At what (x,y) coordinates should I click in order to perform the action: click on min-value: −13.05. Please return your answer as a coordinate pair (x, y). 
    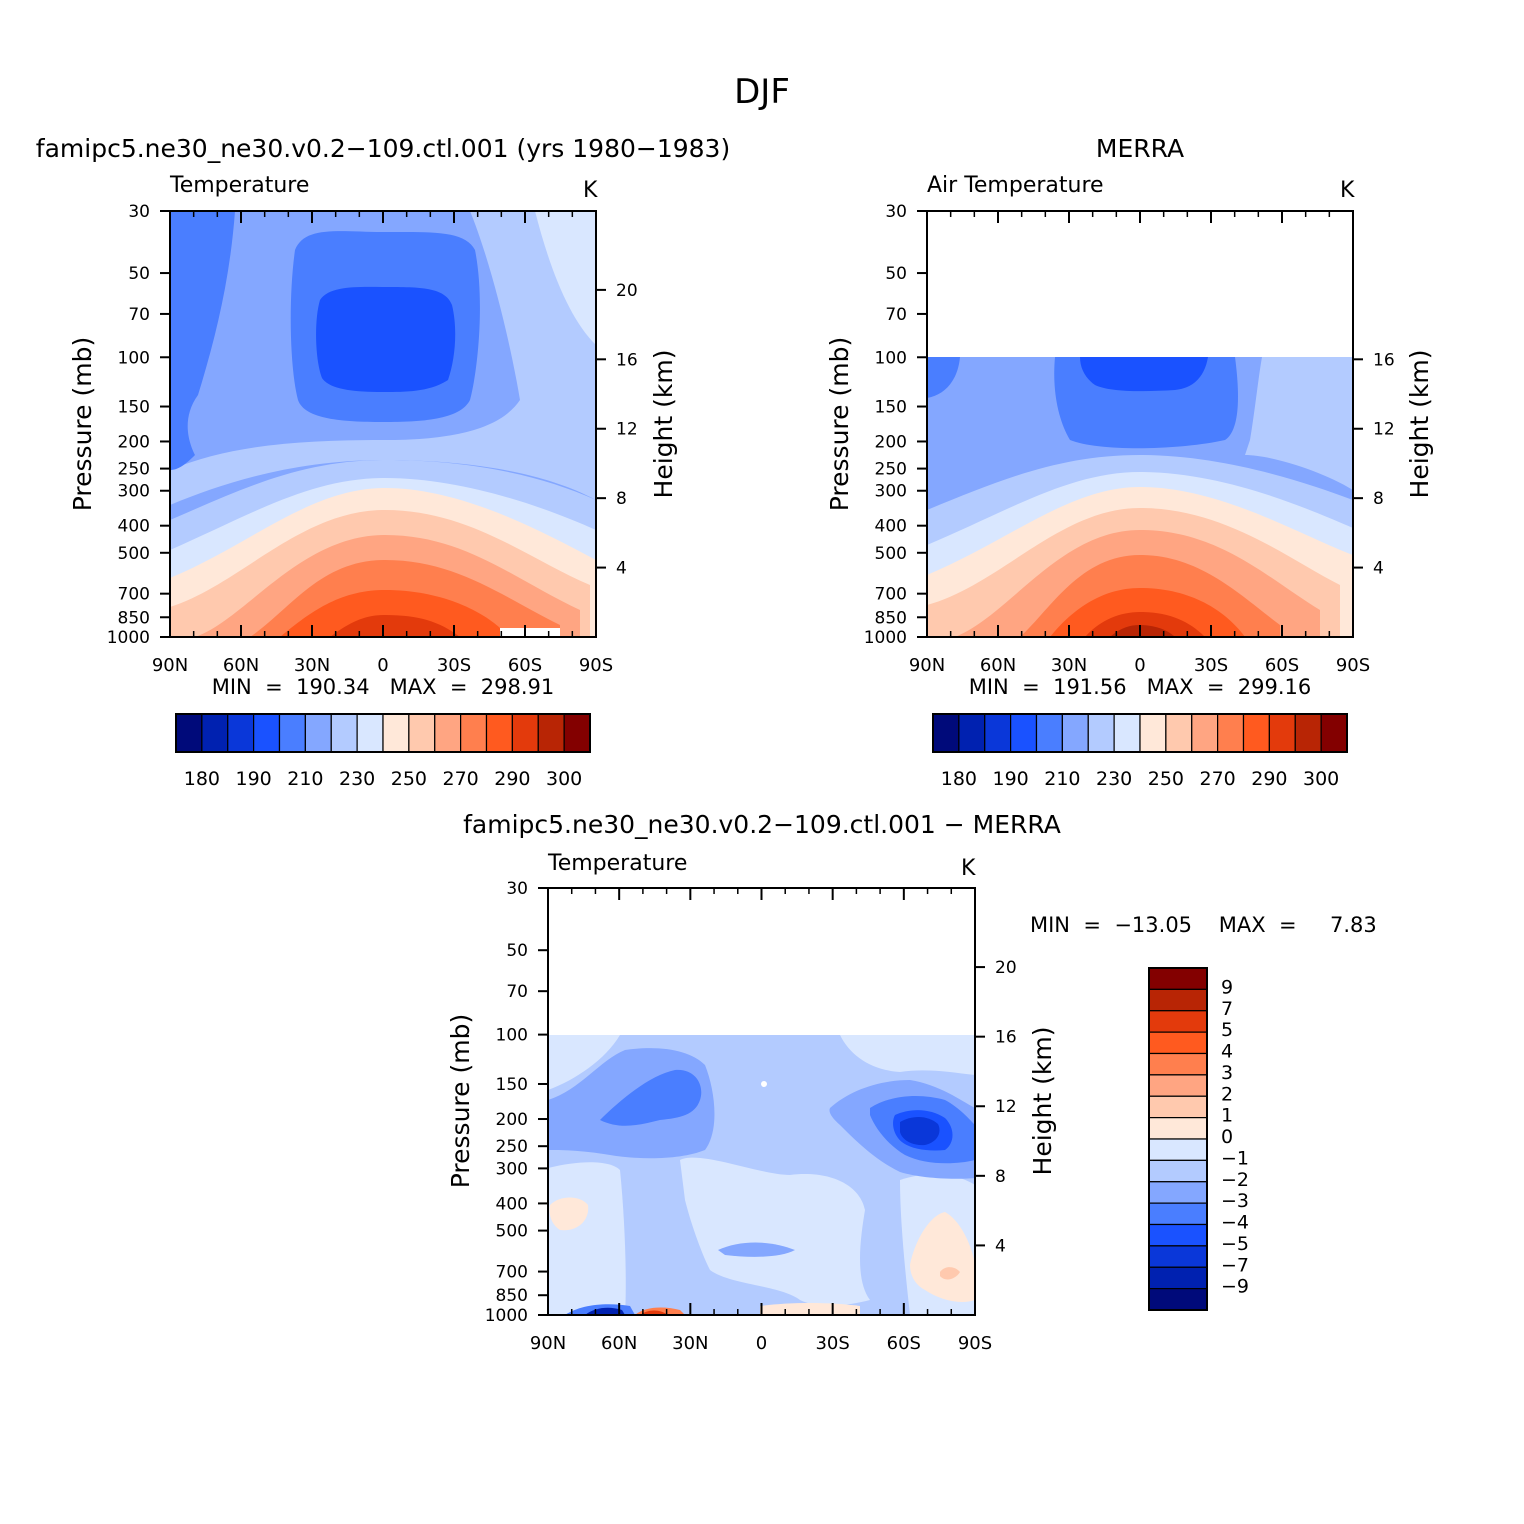
    Looking at the image, I should click on (1153, 925).